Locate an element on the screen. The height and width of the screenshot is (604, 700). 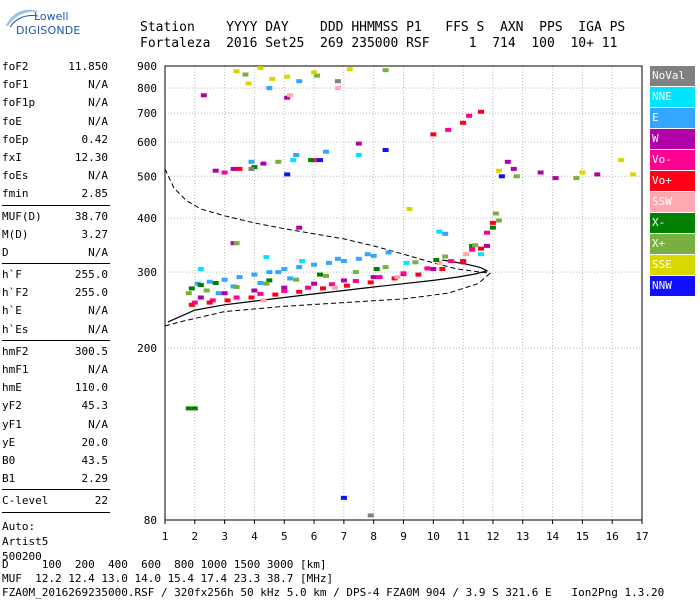
param-name: foEp is located at coordinates (15, 139).